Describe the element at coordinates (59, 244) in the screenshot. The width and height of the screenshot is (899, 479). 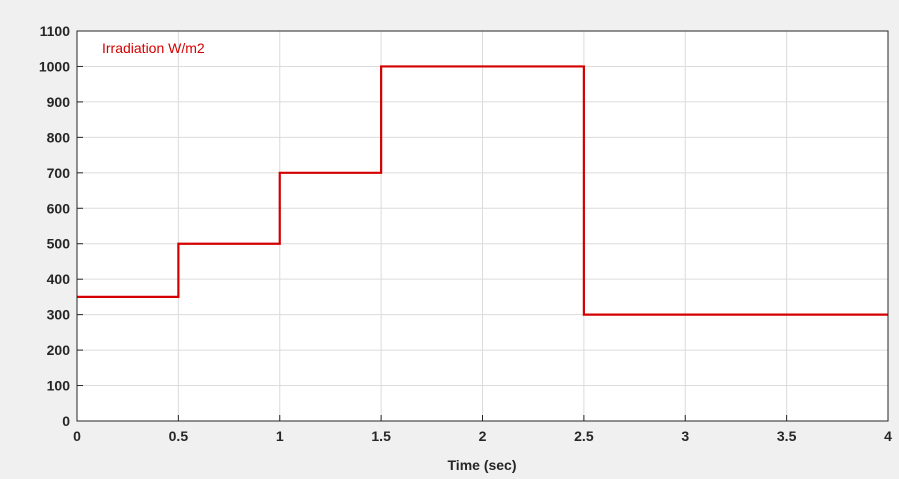
I see `y-tick-label: 500` at that location.